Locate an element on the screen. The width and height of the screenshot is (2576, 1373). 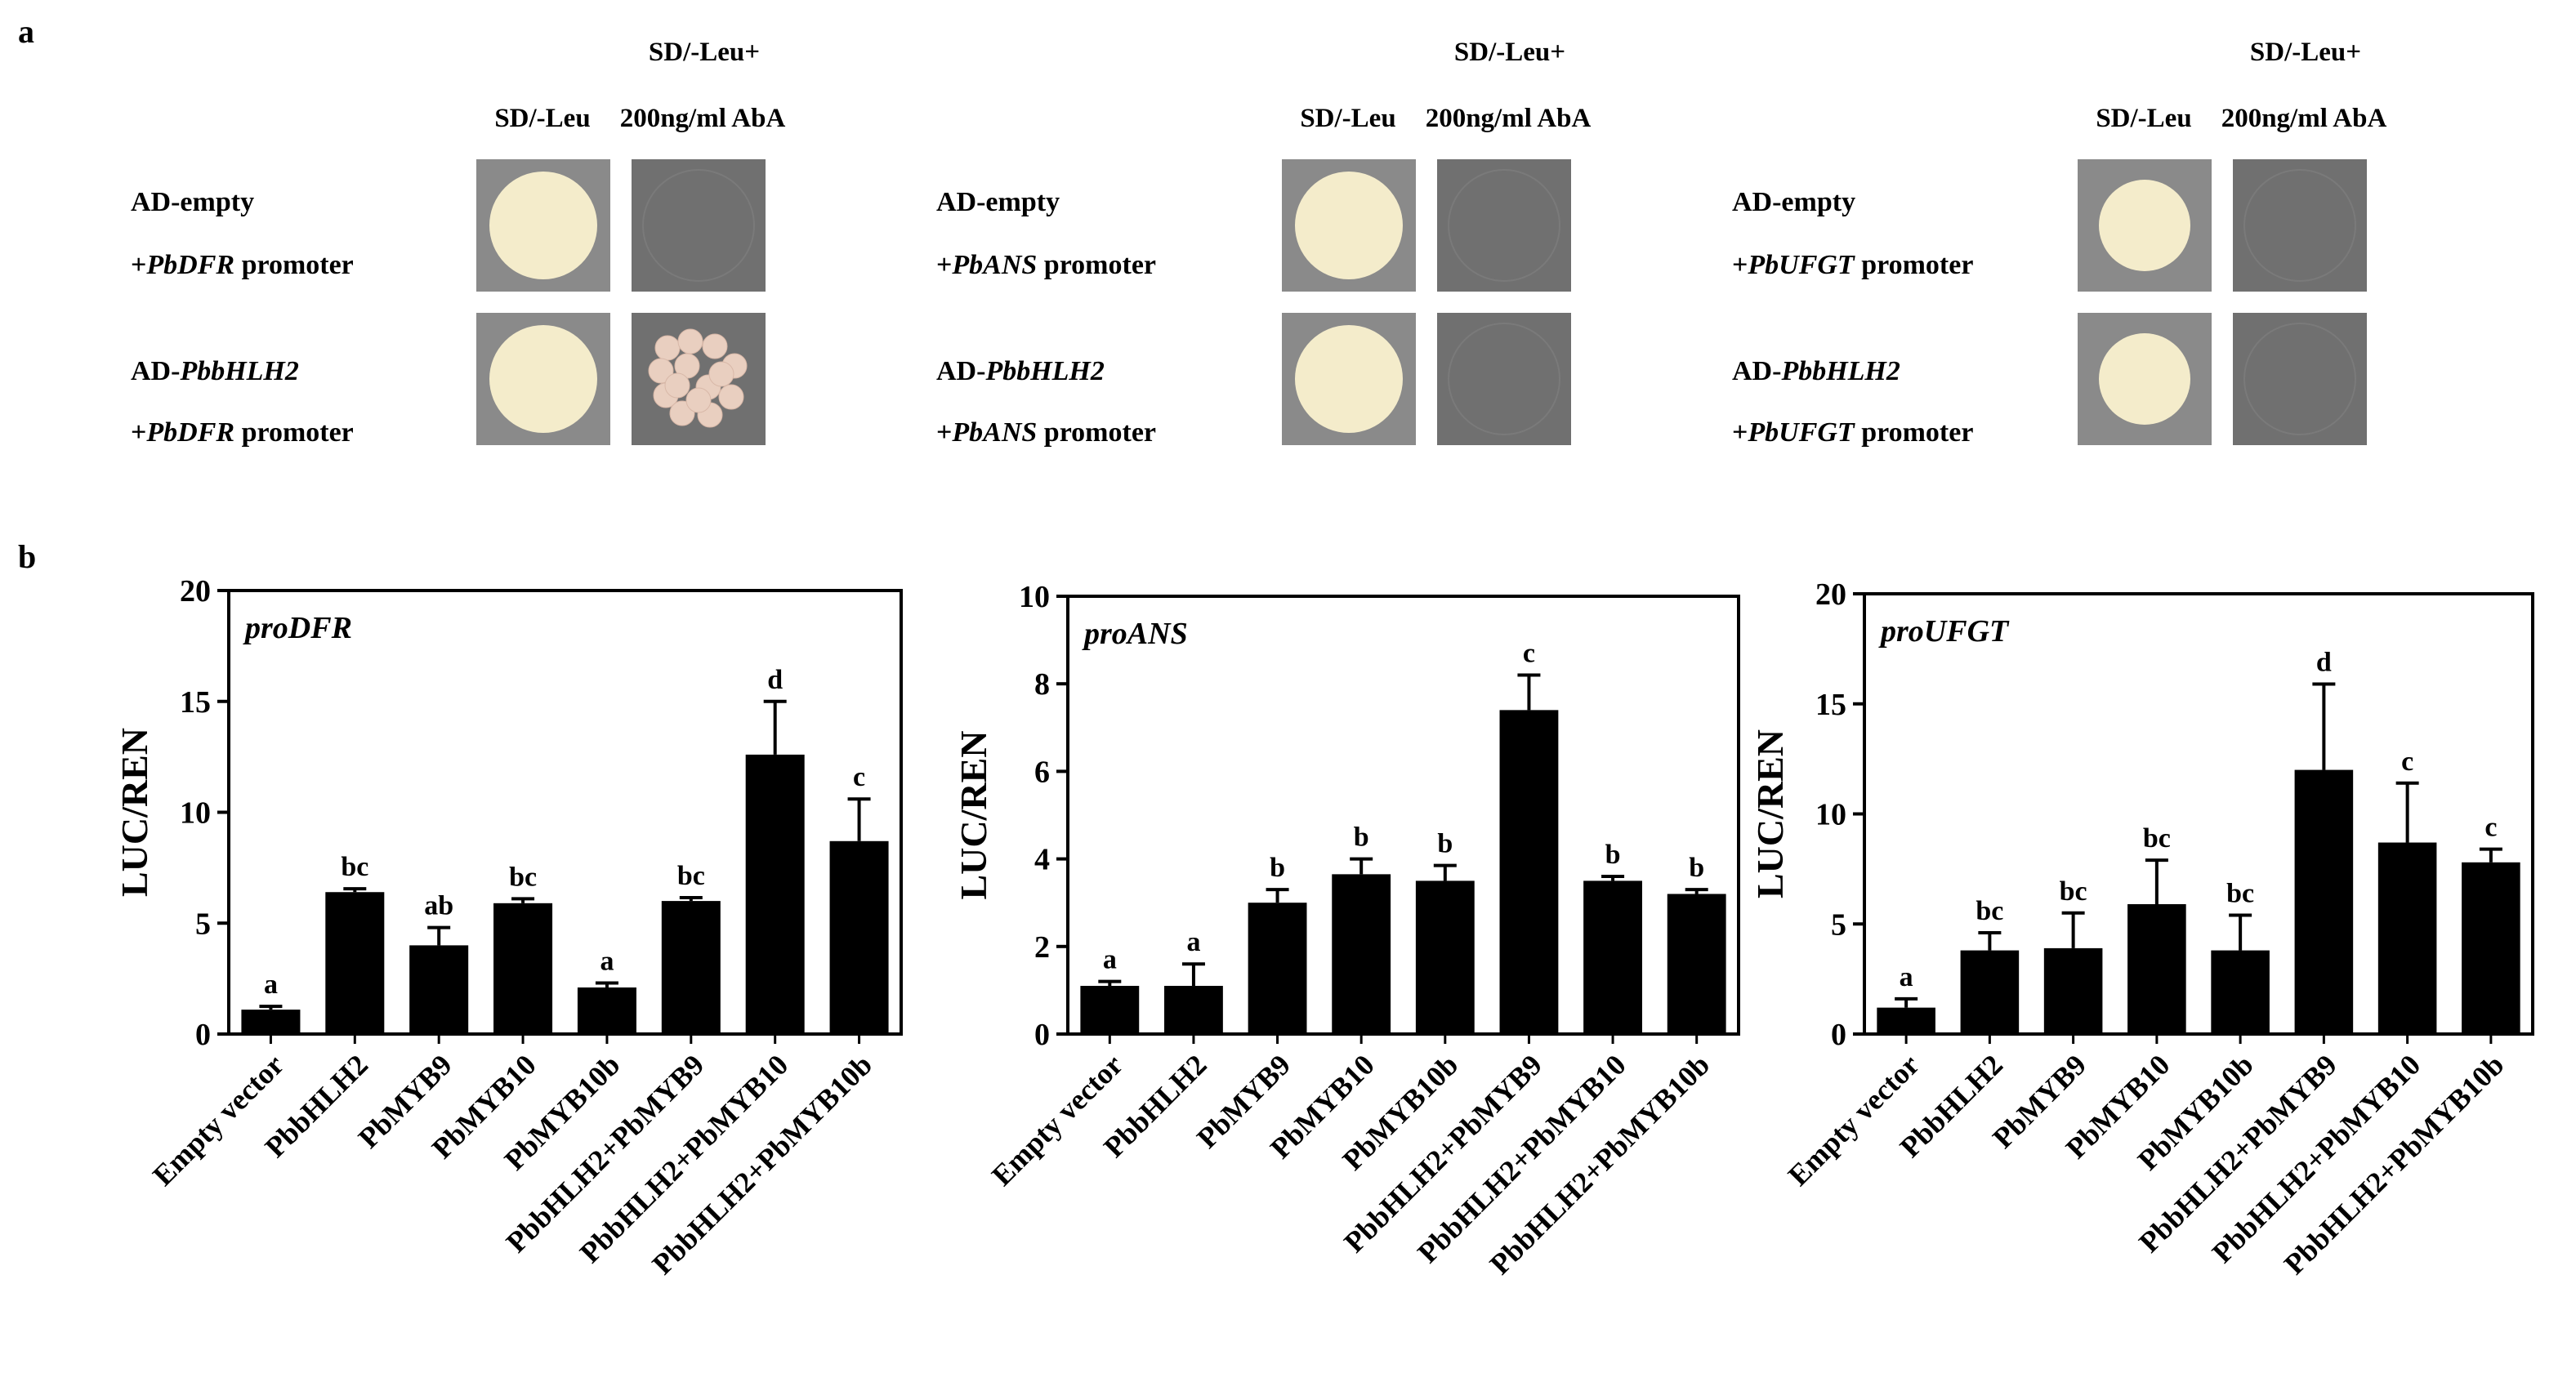
chart-title: proANS is located at coordinates (1135, 634).